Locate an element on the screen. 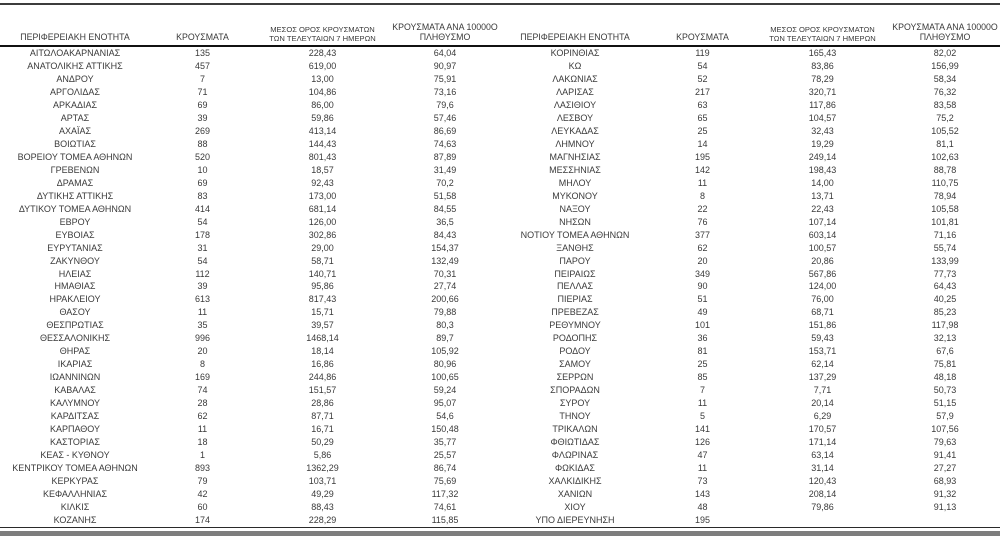 The height and width of the screenshot is (543, 1000). value-cell: 10 is located at coordinates (202, 169).